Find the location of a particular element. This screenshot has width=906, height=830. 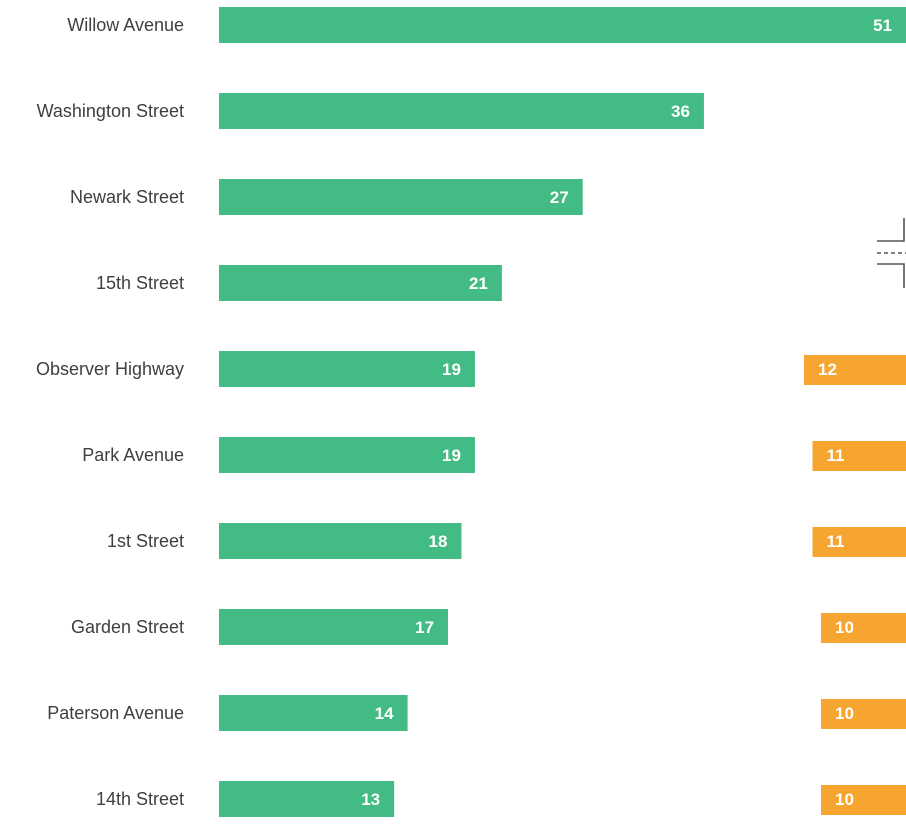

secondary-value-label: 12 is located at coordinates (827, 369).